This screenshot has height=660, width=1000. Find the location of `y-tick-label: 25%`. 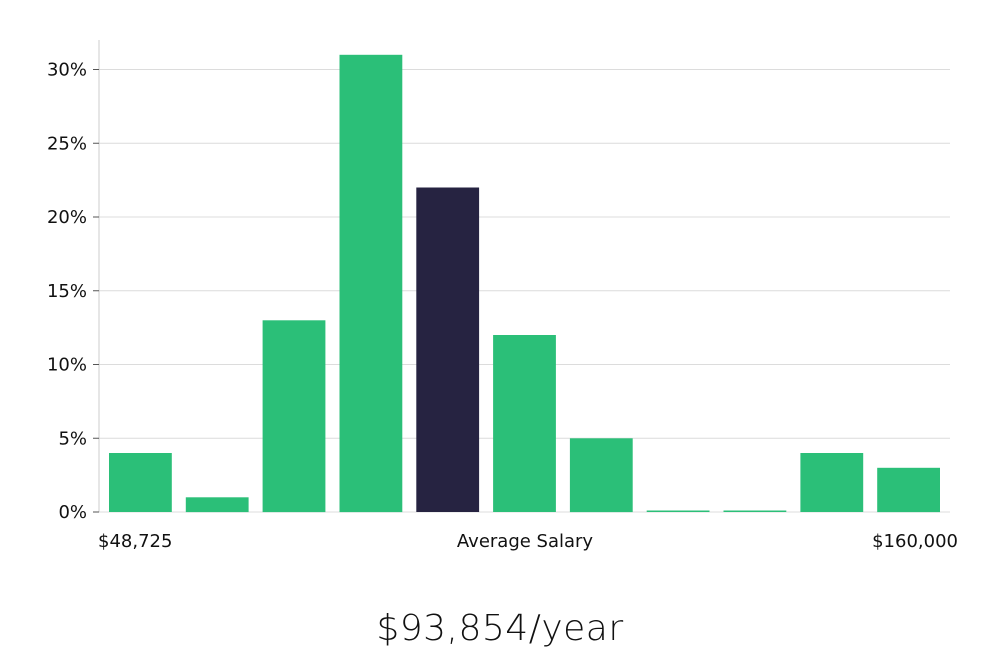

y-tick-label: 25% is located at coordinates (67, 143).